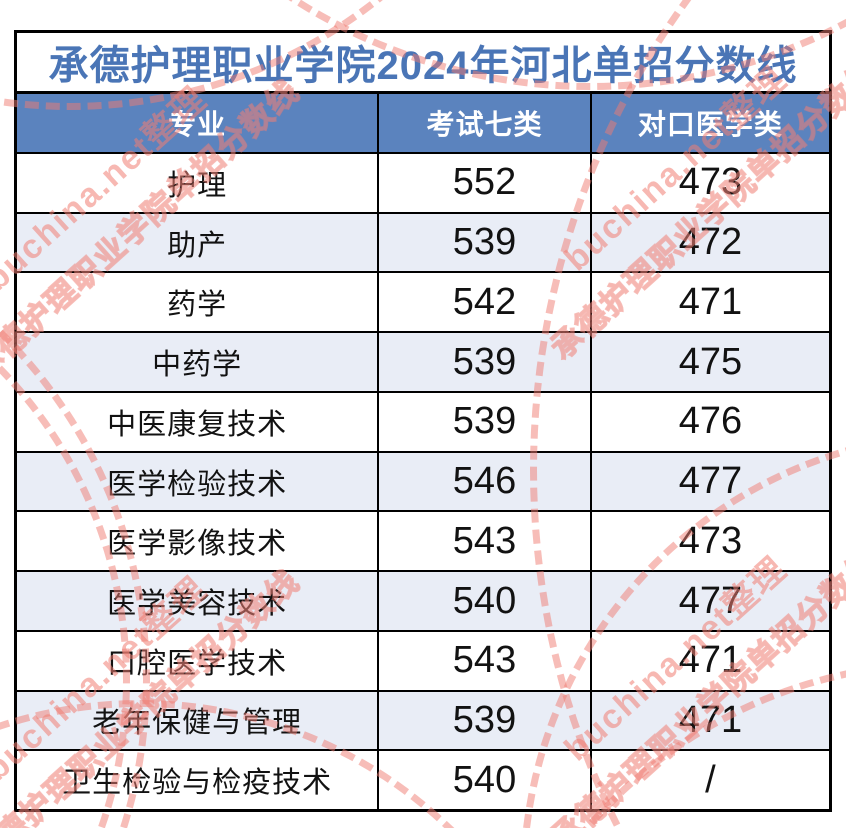 The image size is (846, 828). What do you see at coordinates (198, 541) in the screenshot?
I see `major-cell: 医学影像技术` at bounding box center [198, 541].